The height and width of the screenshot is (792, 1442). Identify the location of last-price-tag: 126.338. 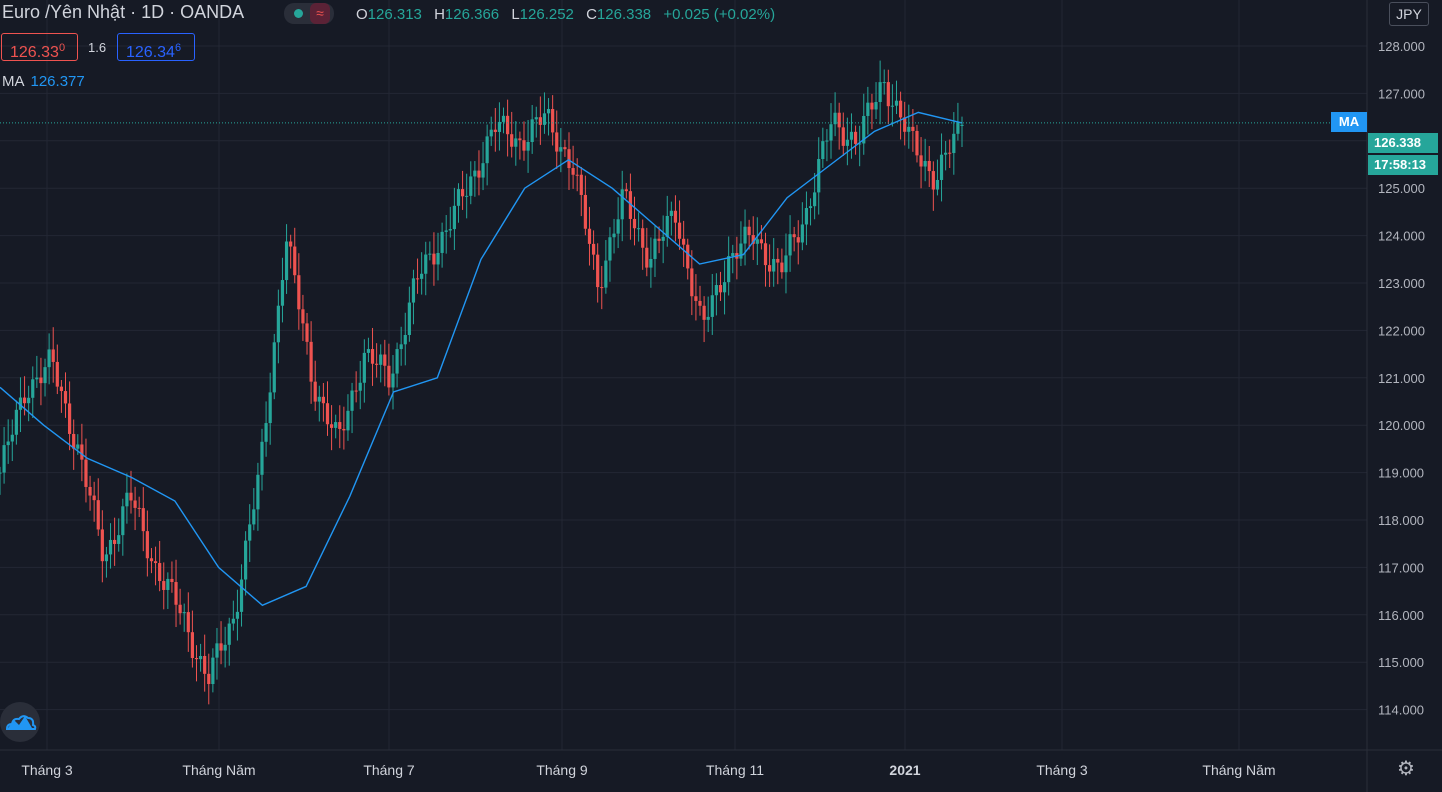
(1403, 143).